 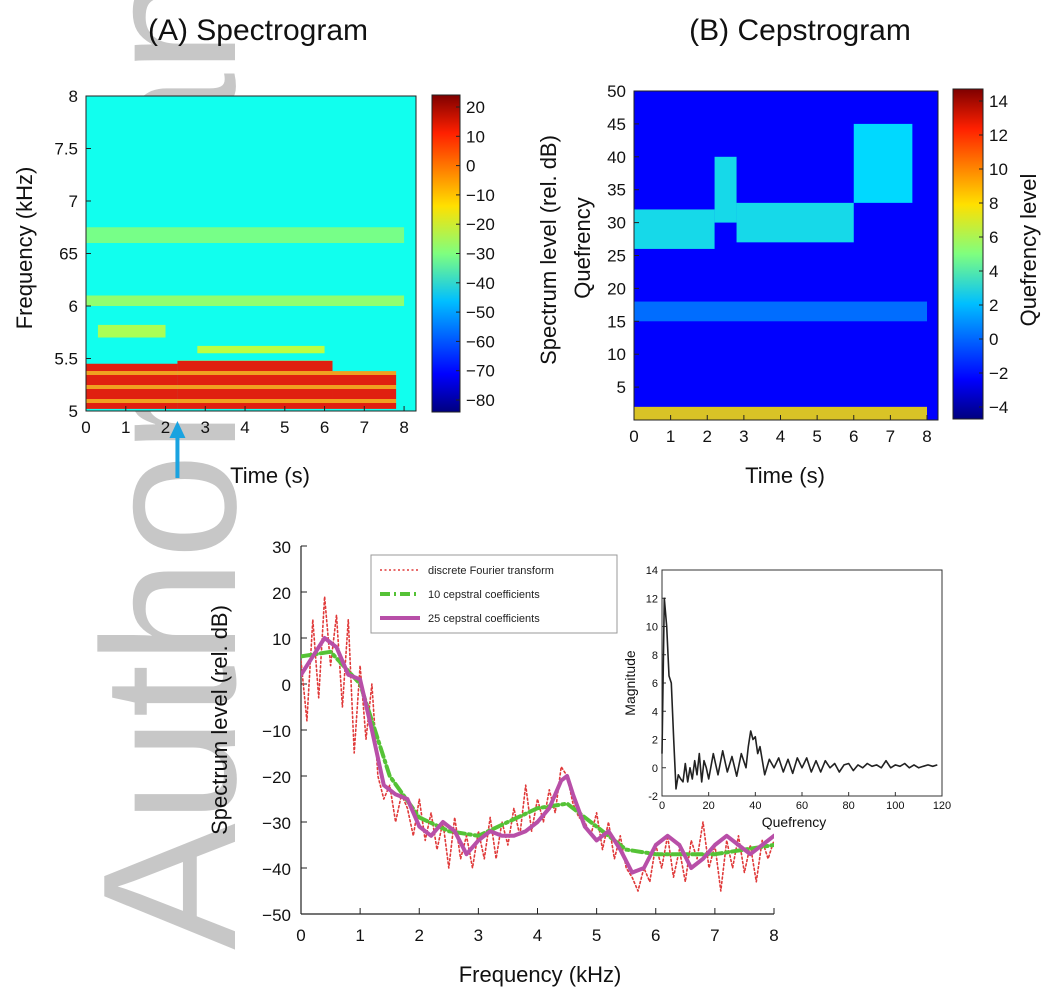 What do you see at coordinates (794, 822) in the screenshot?
I see `inset-xlabel: Quefrency` at bounding box center [794, 822].